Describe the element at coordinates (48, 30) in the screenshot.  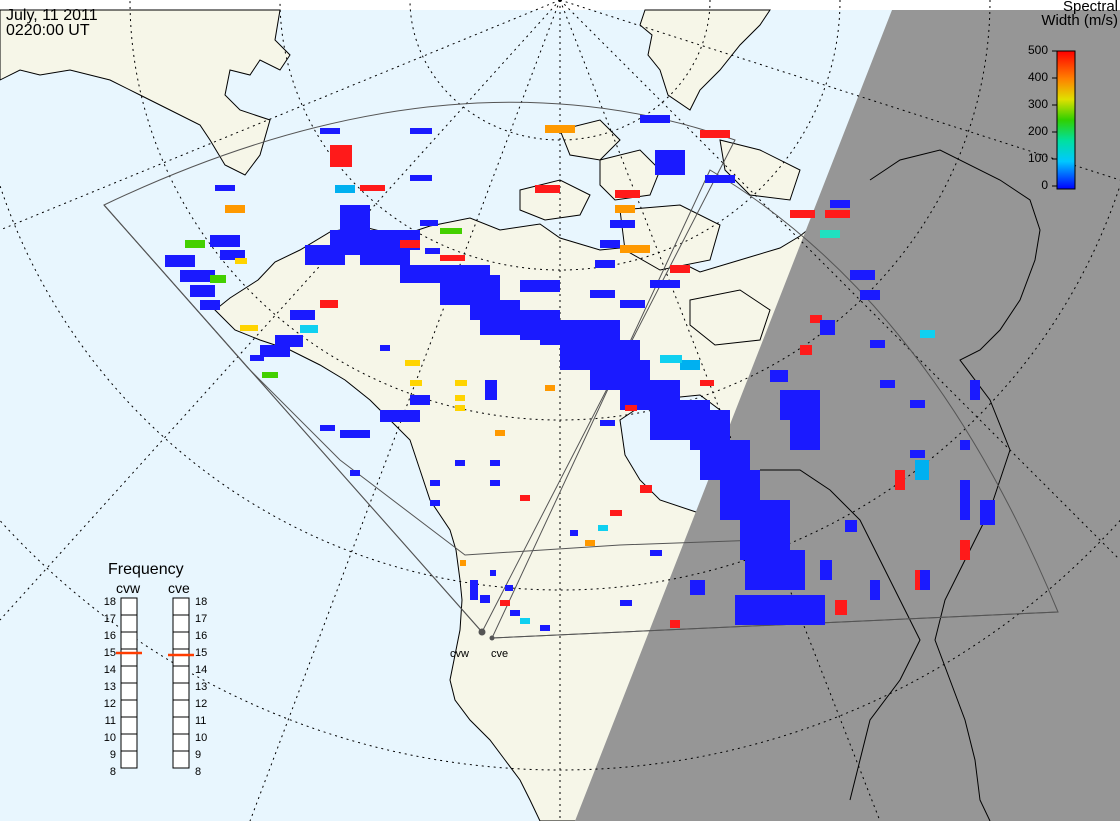
I see `time-label: 0220:00 UT` at that location.